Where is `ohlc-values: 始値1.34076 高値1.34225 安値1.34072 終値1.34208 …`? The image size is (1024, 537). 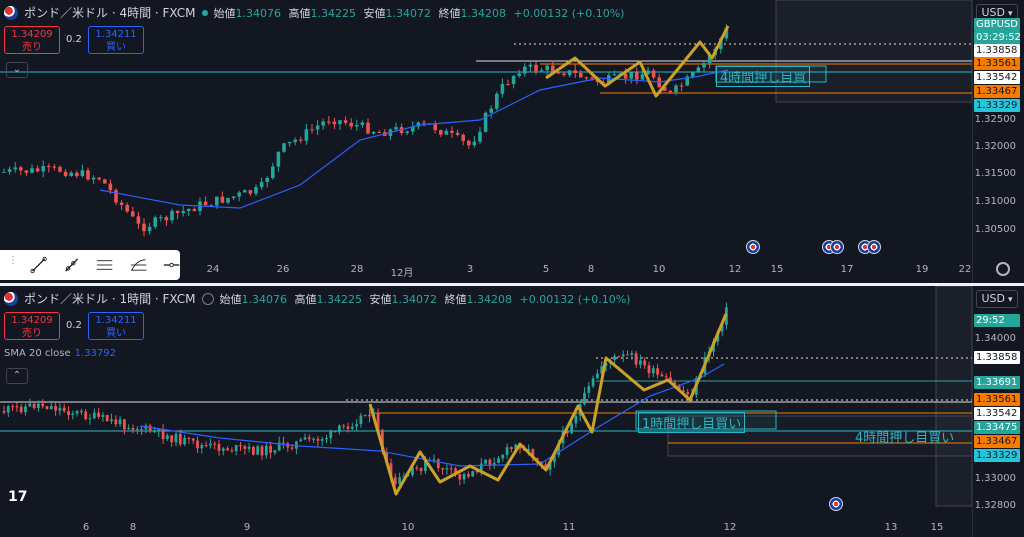
ohlc-values: 始値1.34076 高値1.34225 安値1.34072 終値1.34208 … is located at coordinates (419, 13).